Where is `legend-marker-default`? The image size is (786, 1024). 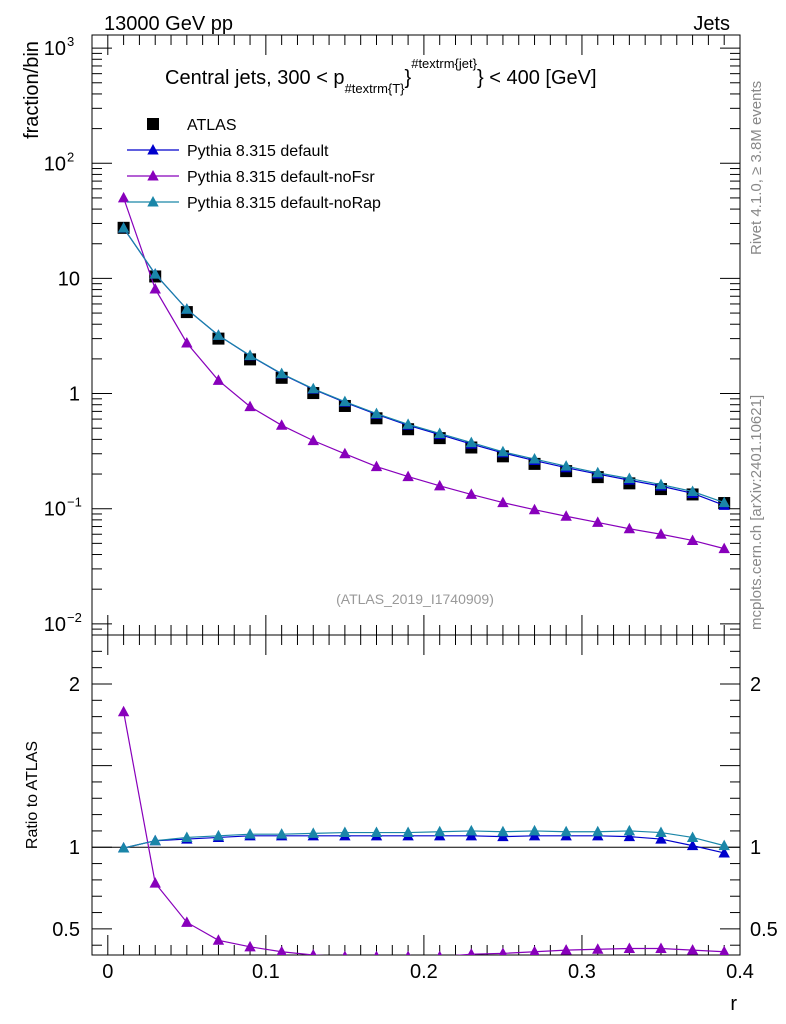
legend-marker-default is located at coordinates (153, 149).